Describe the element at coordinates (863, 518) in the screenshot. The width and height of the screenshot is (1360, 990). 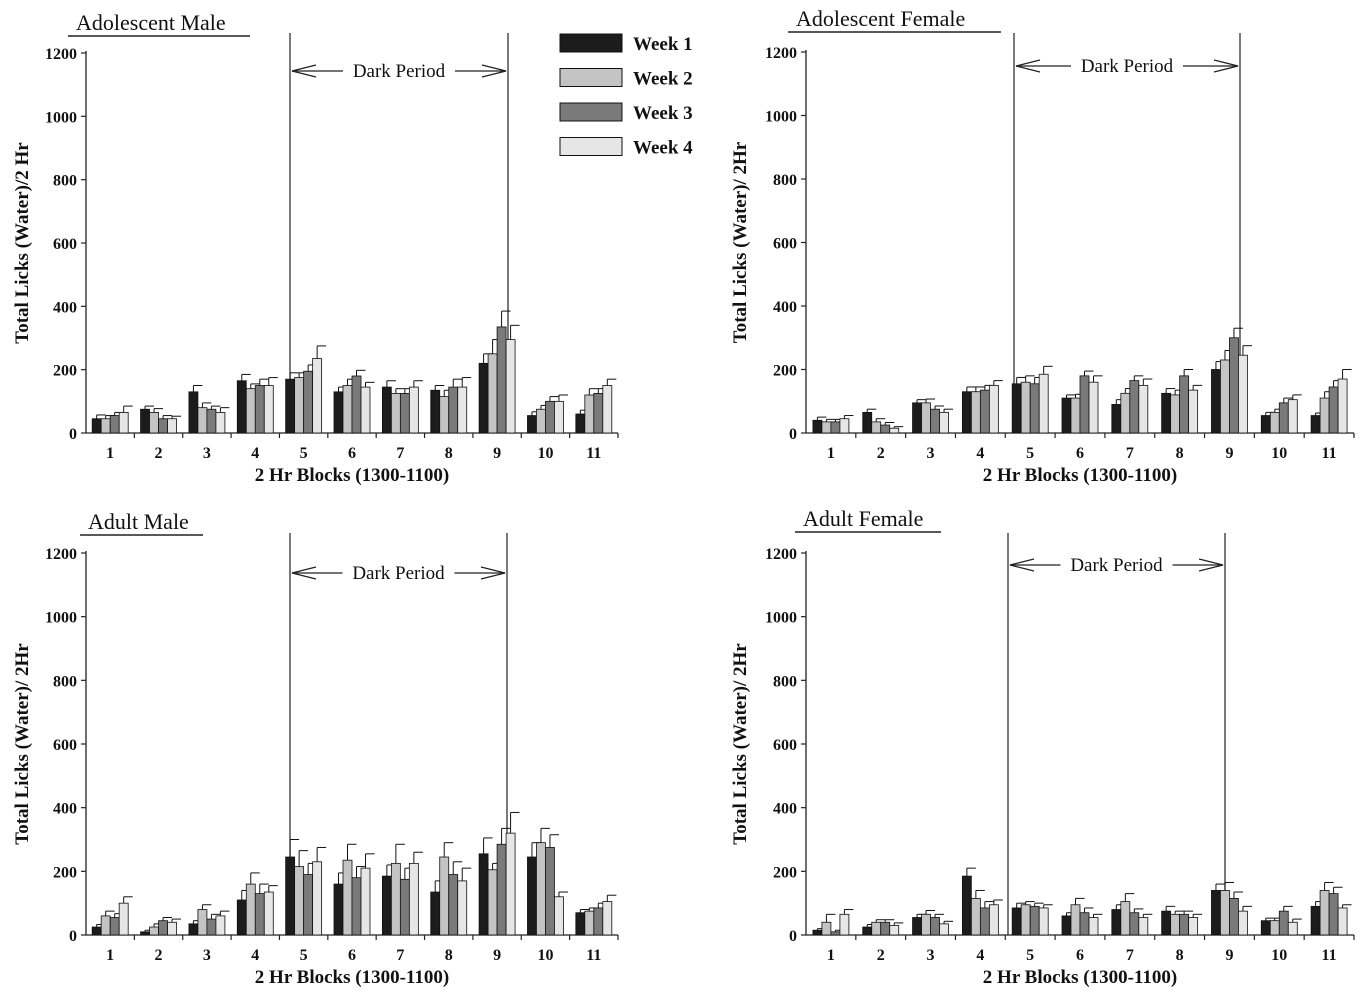
I see `panel-title: Adult Female` at that location.